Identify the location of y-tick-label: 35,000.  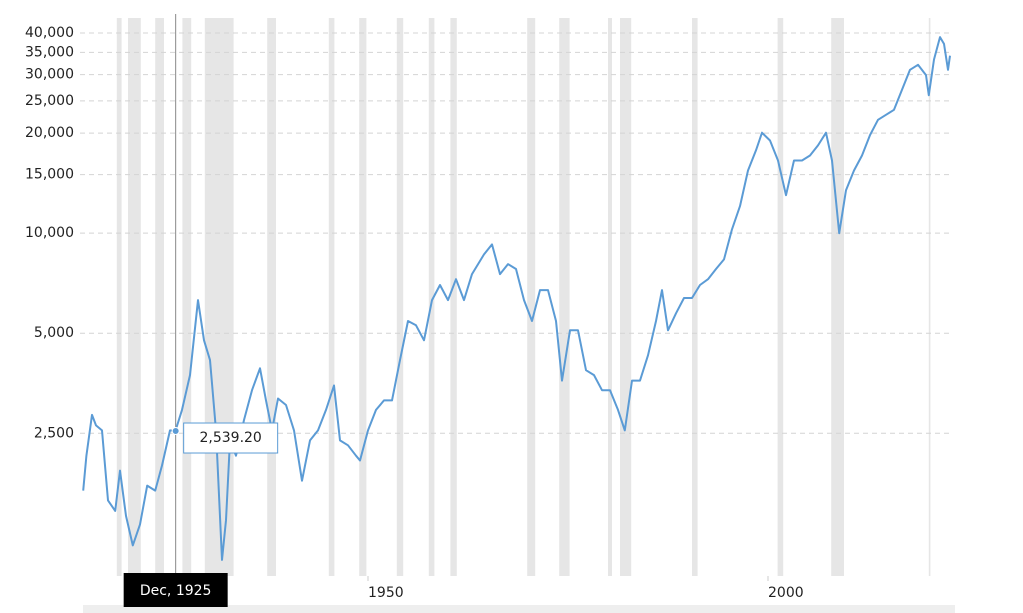
(49, 52).